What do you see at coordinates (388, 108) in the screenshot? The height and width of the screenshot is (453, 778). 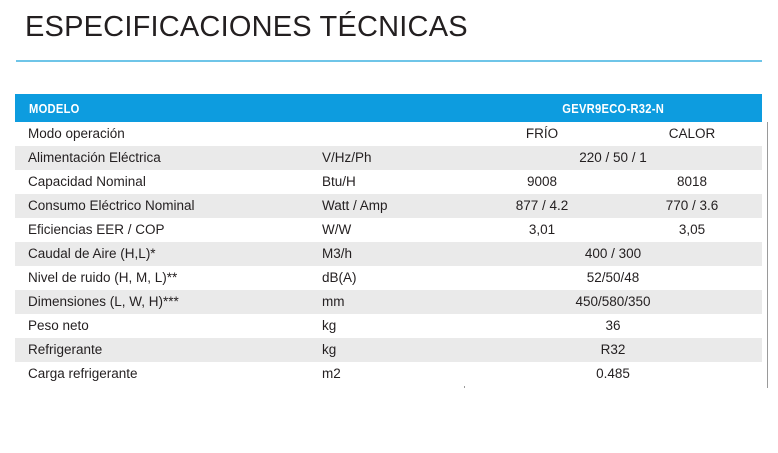 I see `table-header: MODELO GEVR9ECO-R32-N` at bounding box center [388, 108].